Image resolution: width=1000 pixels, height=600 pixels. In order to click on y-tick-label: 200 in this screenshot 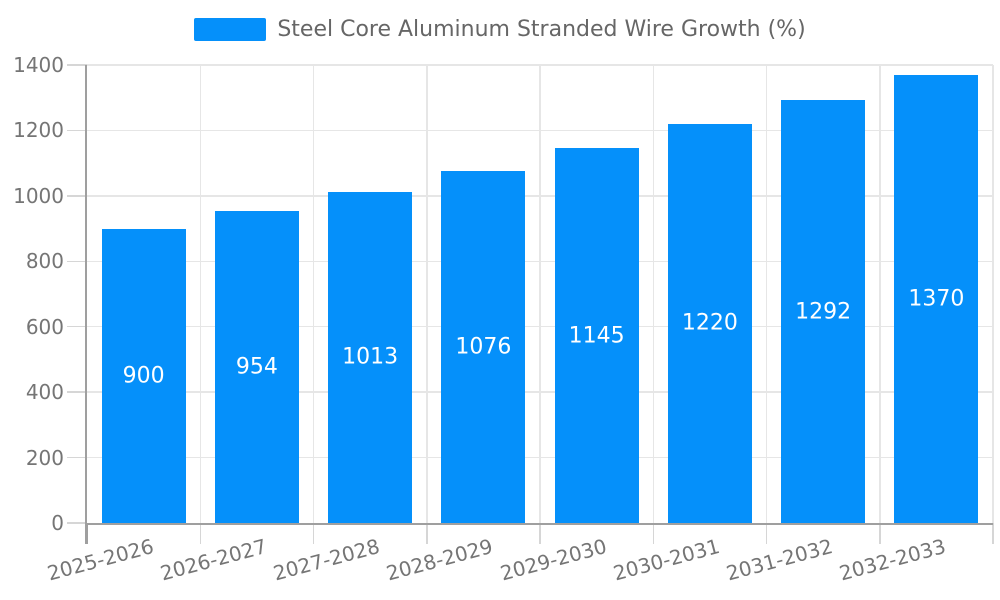, I will do `click(44, 457)`.